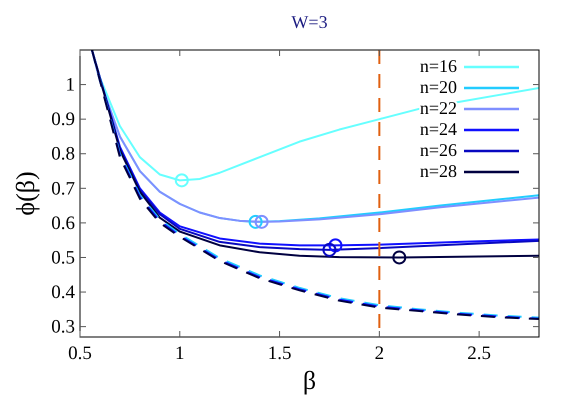  What do you see at coordinates (438, 66) in the screenshot?
I see `legend-label: n=16` at bounding box center [438, 66].